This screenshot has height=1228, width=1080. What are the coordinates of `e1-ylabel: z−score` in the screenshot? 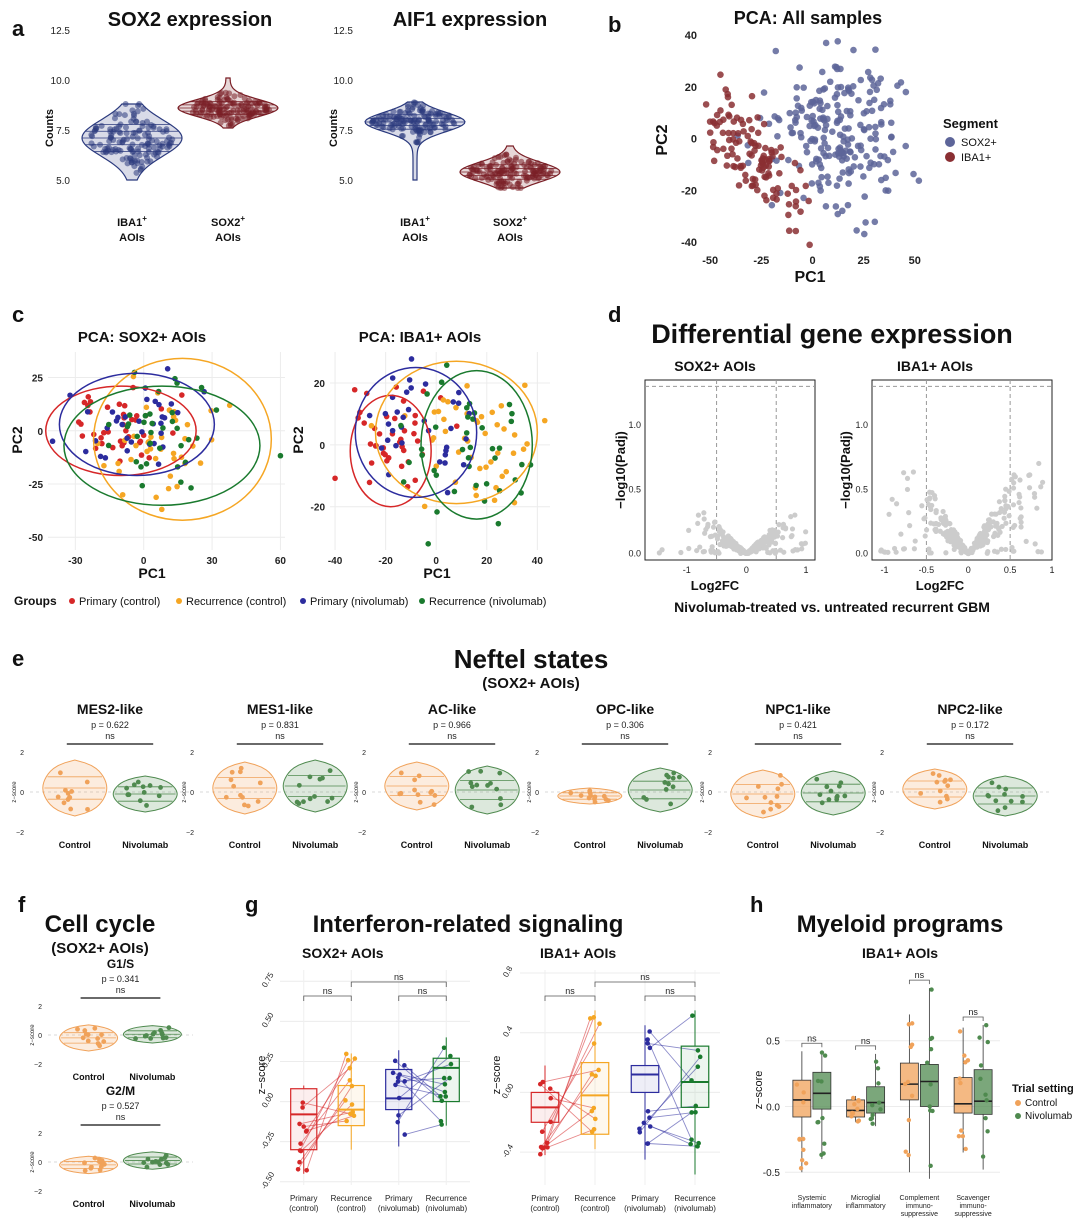 It's located at (15, 792).